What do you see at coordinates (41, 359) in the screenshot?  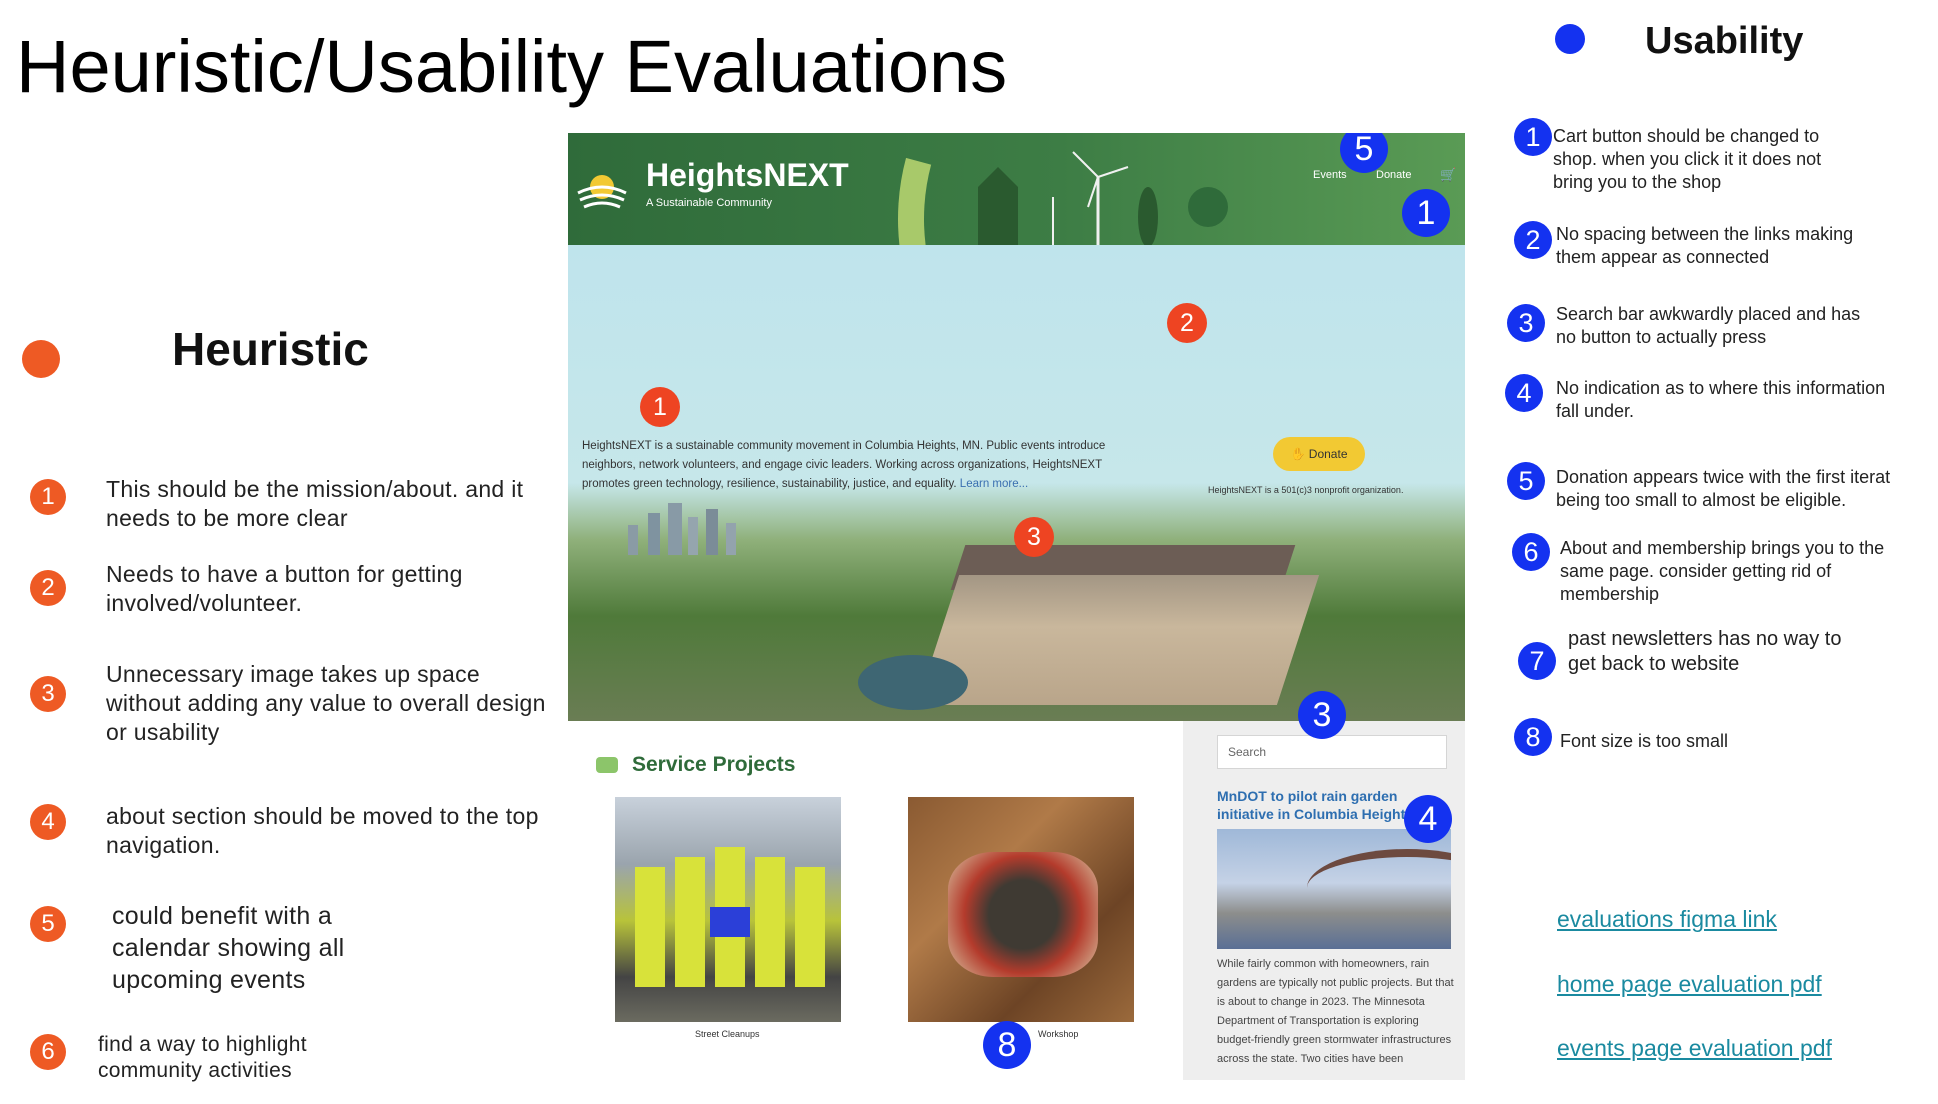 I see `heuristic-legend-dot` at bounding box center [41, 359].